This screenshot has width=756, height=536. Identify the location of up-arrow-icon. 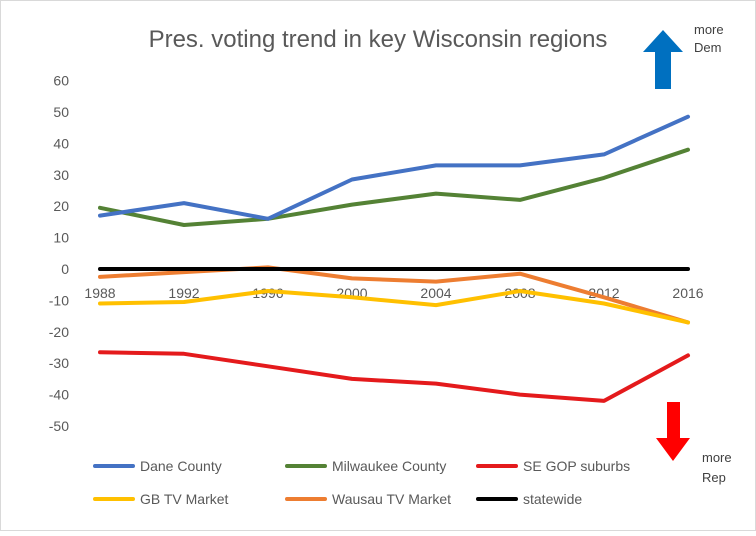
(663, 59).